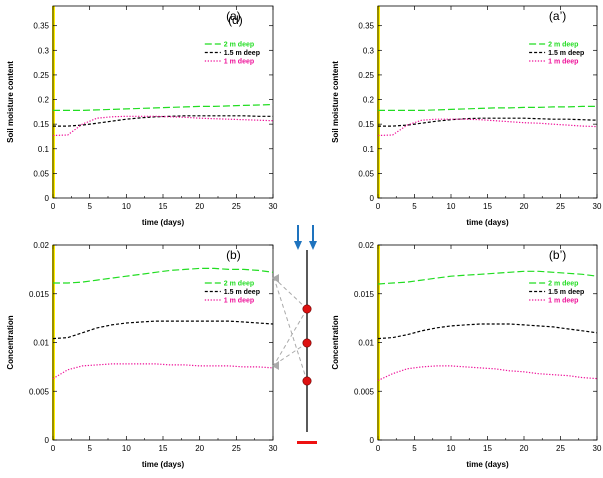  What do you see at coordinates (557, 255) in the screenshot?
I see `panel-label: (b’)` at bounding box center [557, 255].